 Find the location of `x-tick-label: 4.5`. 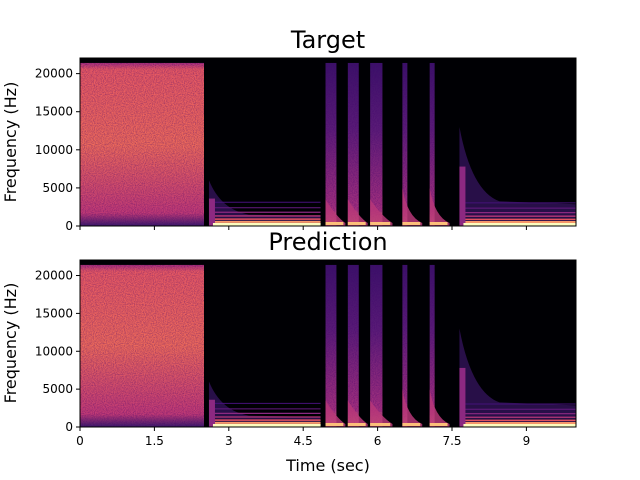

x-tick-label: 4.5 is located at coordinates (303, 441).